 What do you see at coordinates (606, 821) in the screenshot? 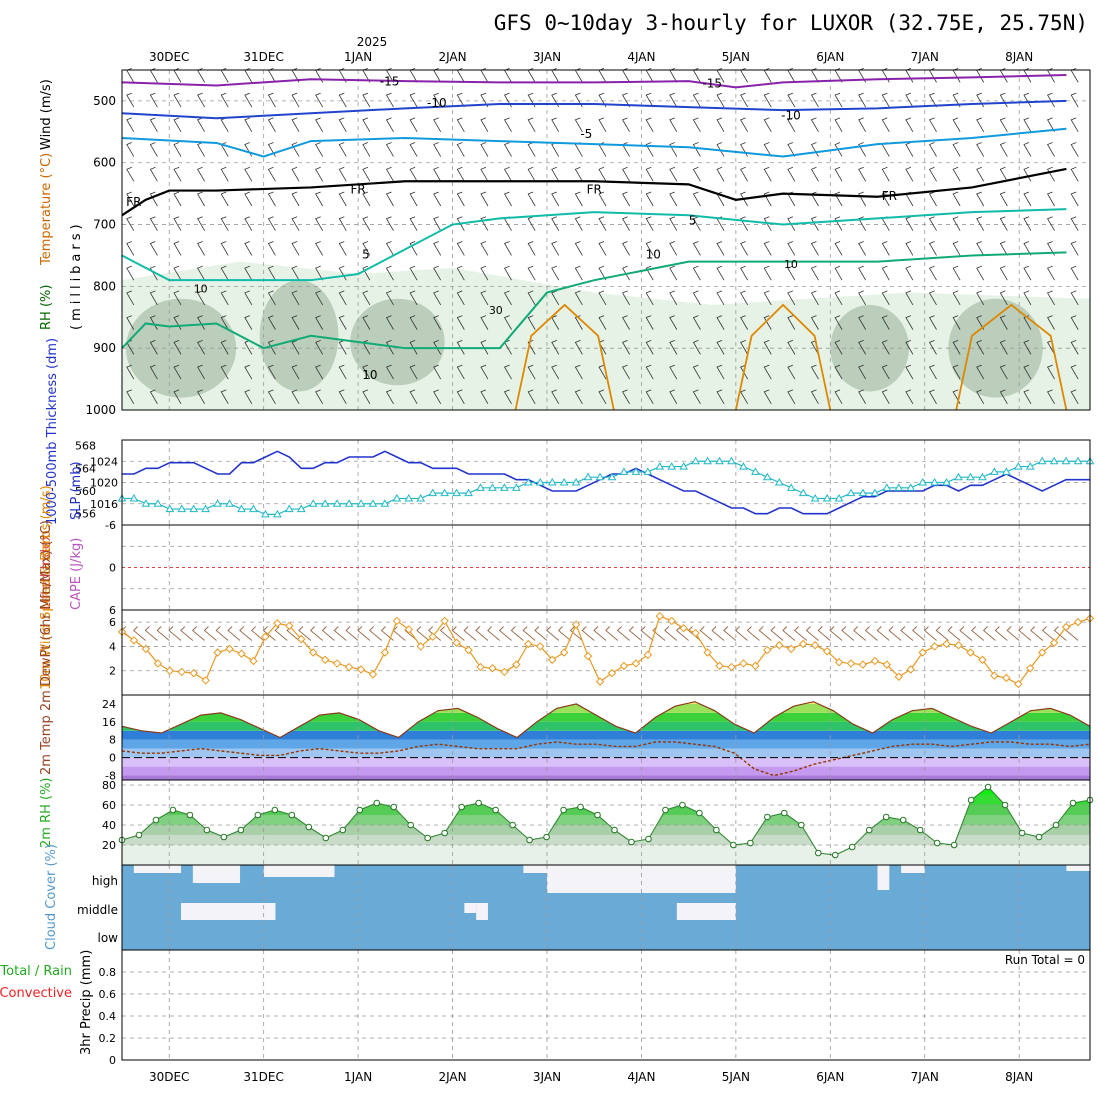
I see `rh-line` at bounding box center [606, 821].